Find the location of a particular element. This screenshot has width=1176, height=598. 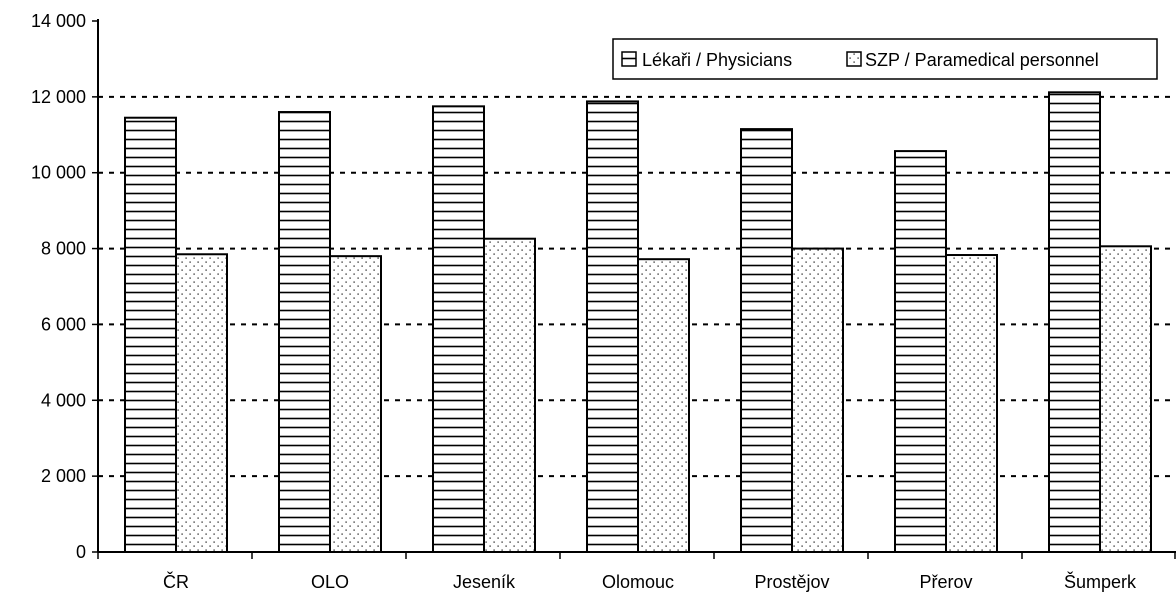

x-tick-label: Přerov is located at coordinates (945, 582).